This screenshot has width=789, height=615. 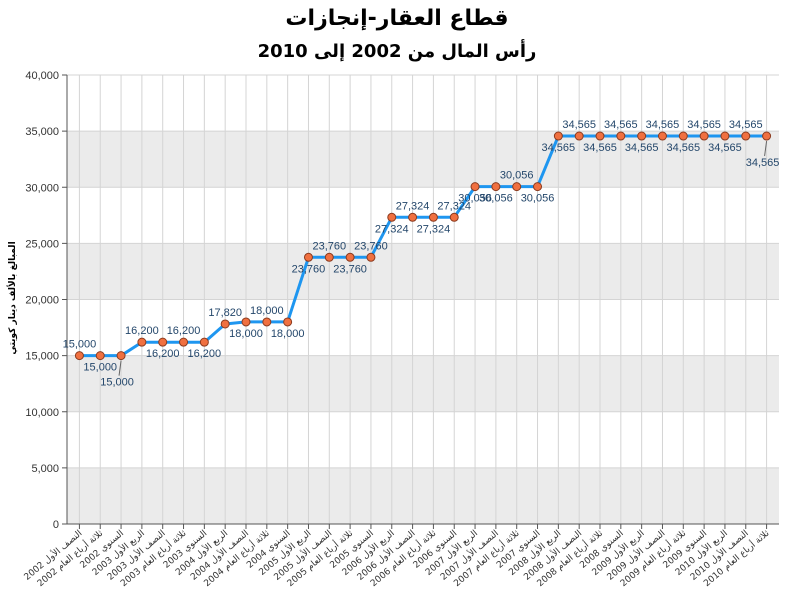 What do you see at coordinates (225, 313) in the screenshot?
I see `data-label: 17,820` at bounding box center [225, 313].